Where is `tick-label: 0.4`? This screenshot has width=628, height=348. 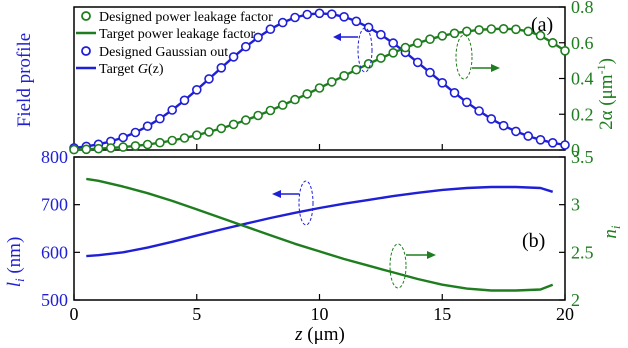
tick-label: 0.4 is located at coordinates (582, 79).